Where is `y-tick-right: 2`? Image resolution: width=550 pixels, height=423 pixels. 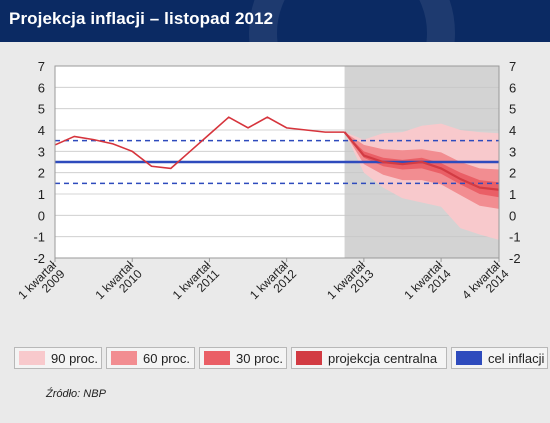 y-tick-right: 2 is located at coordinates (512, 173).